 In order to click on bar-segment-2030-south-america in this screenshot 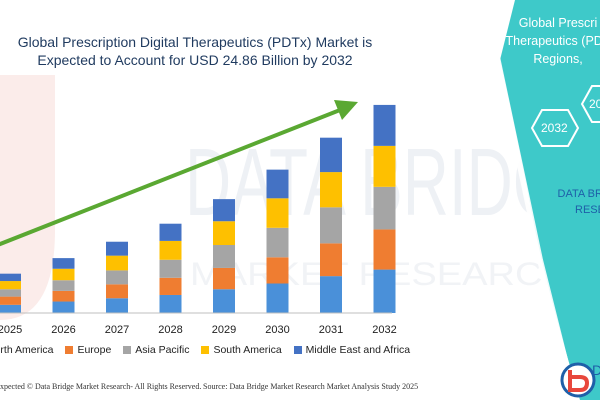, I will do `click(277, 213)`.